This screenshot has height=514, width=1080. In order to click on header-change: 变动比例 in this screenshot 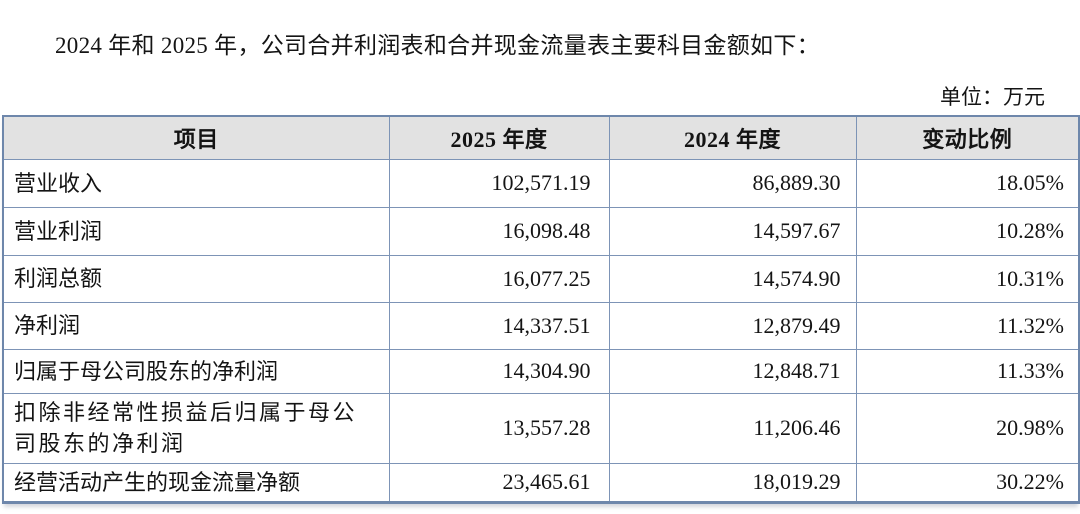, I will do `click(967, 137)`.